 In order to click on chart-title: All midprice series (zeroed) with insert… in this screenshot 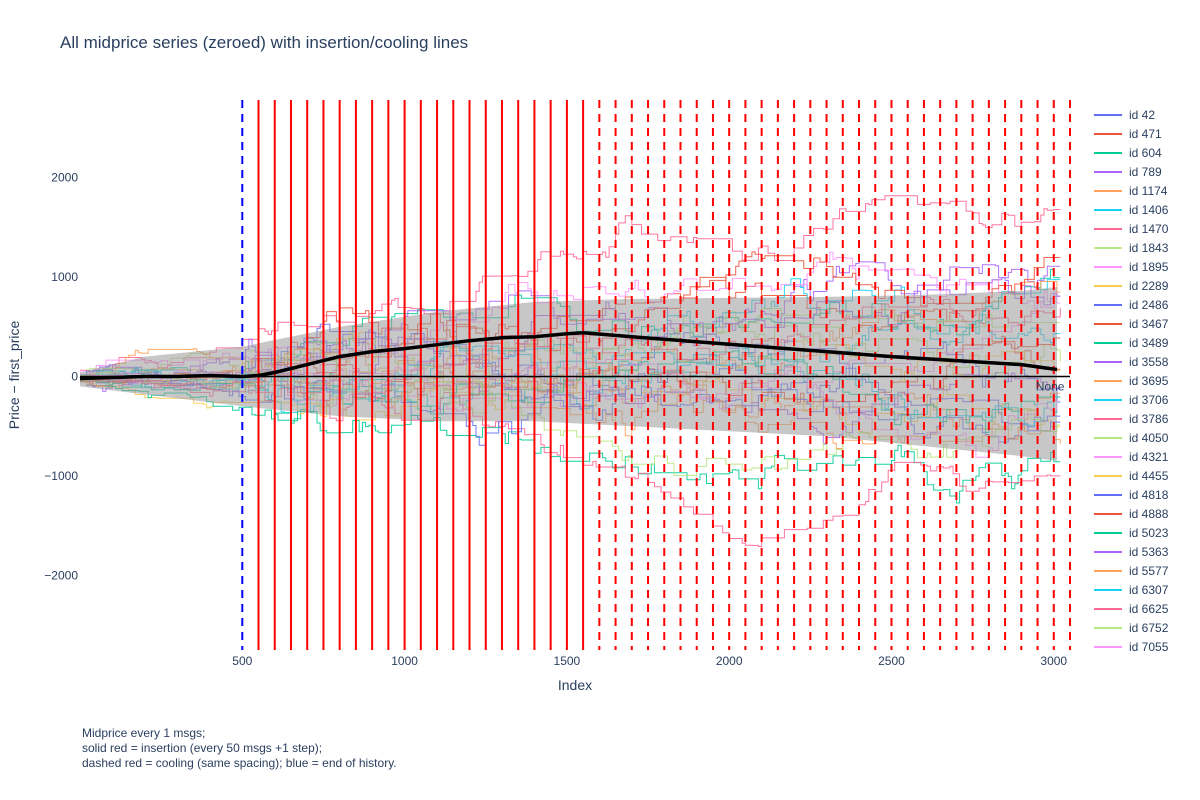, I will do `click(264, 42)`.